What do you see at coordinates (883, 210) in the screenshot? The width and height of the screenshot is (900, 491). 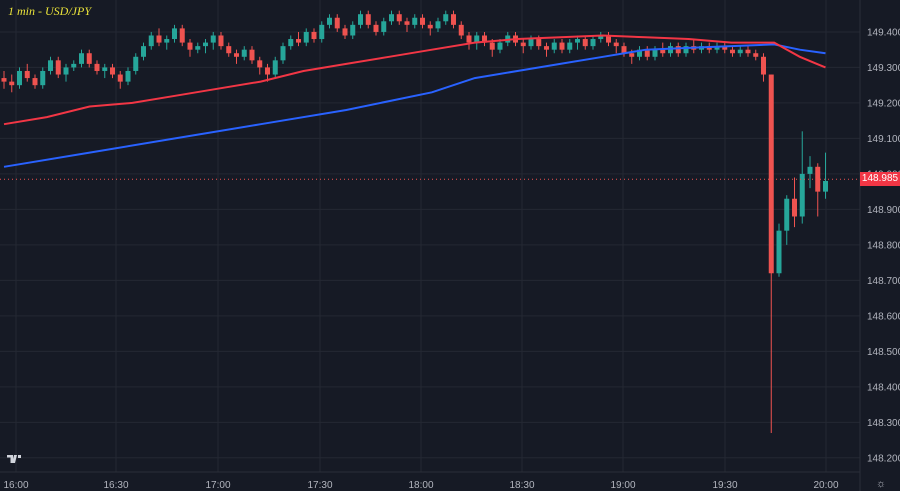 I see `price-tick-label: 148.900` at bounding box center [883, 210].